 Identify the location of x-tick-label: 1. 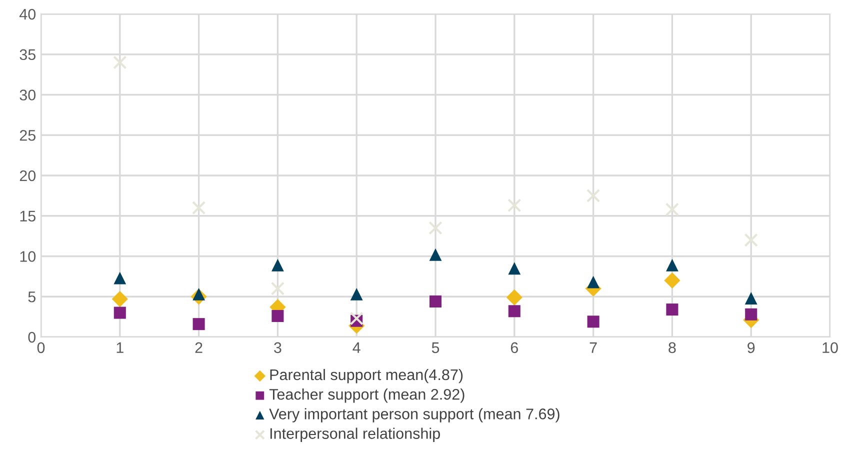
(120, 347).